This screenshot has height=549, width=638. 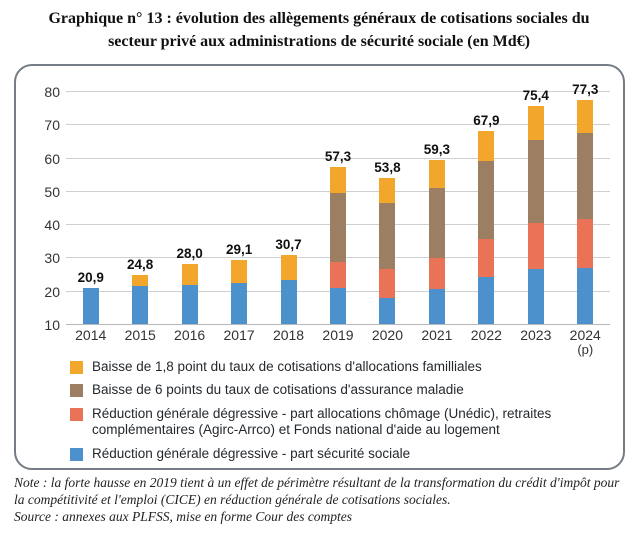 What do you see at coordinates (239, 335) in the screenshot?
I see `x-tick-label-2017: 2017` at bounding box center [239, 335].